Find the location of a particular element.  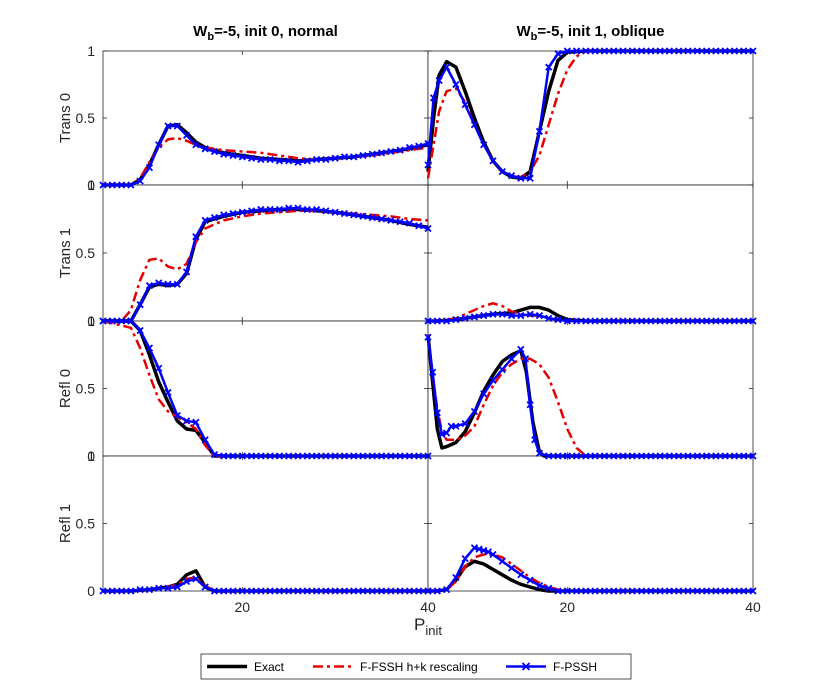

legend-box is located at coordinates (416, 666).